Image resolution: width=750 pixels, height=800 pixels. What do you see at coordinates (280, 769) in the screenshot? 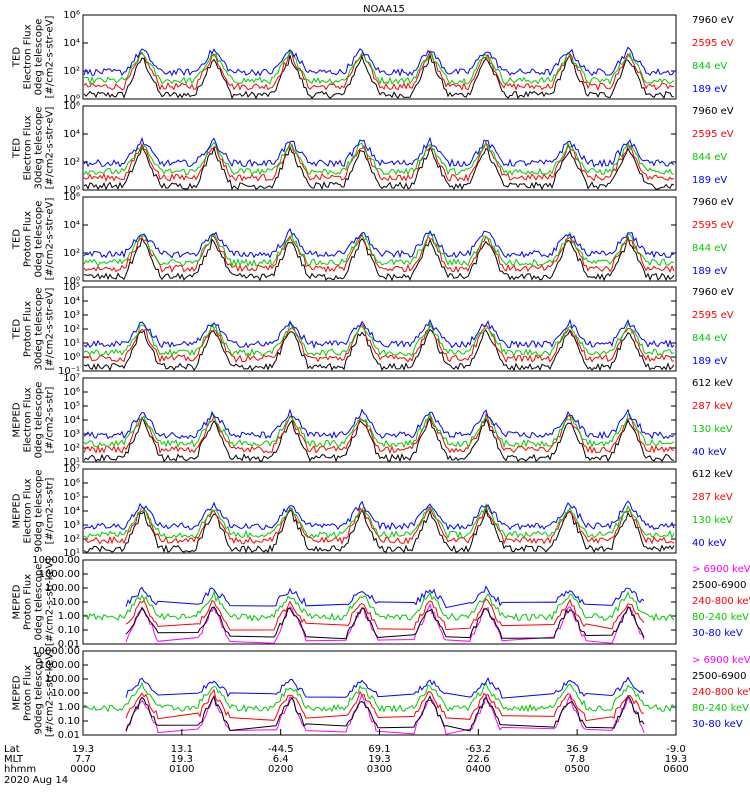
I see `x-tick-hhmm: 0200` at bounding box center [280, 769].